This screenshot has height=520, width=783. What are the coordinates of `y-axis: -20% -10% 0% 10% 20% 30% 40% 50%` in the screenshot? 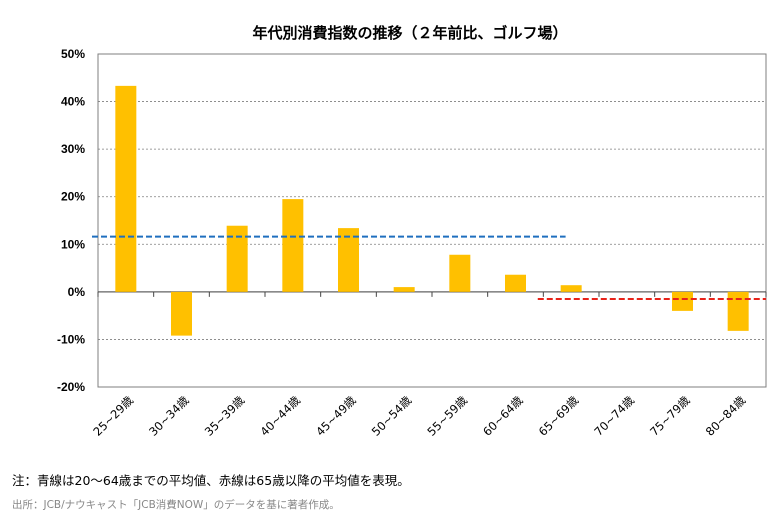 It's located at (71, 220).